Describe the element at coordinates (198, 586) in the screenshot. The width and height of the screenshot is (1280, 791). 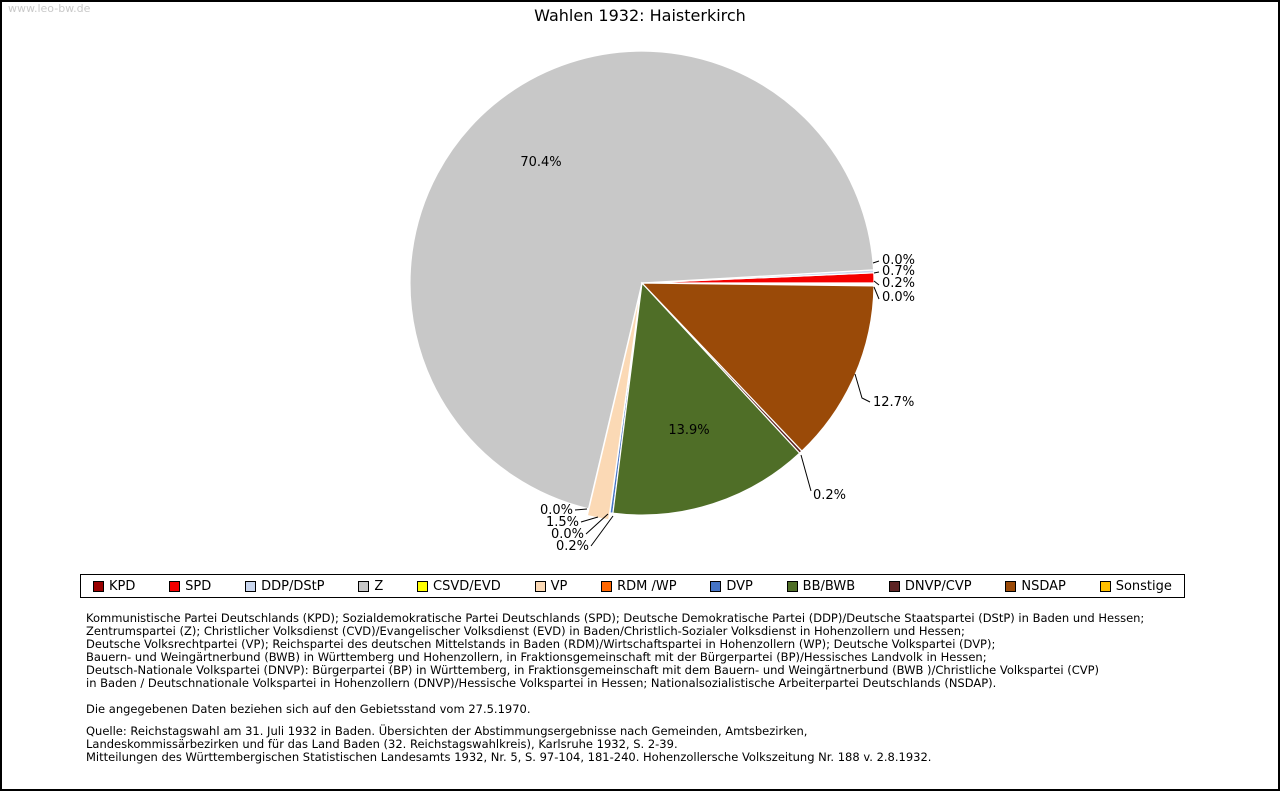
I see `legend-label: SPD` at that location.